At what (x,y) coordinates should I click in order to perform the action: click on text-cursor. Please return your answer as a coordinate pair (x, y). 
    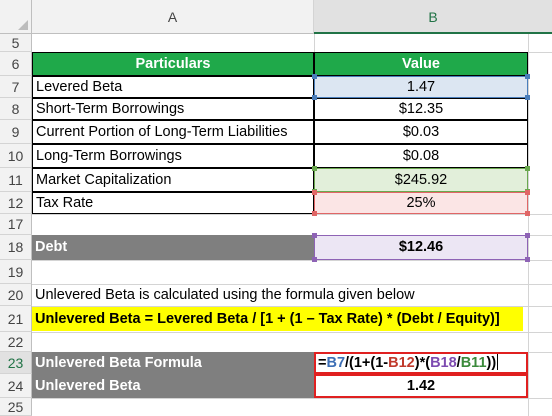
    Looking at the image, I should click on (498, 362).